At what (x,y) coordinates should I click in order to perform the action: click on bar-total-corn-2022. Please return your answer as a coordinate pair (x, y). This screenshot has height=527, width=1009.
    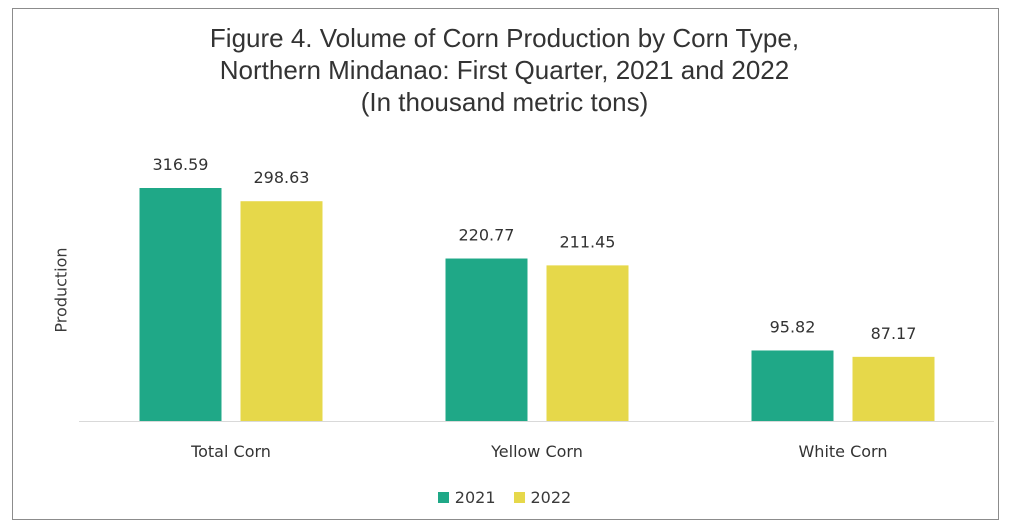
    Looking at the image, I should click on (281, 311).